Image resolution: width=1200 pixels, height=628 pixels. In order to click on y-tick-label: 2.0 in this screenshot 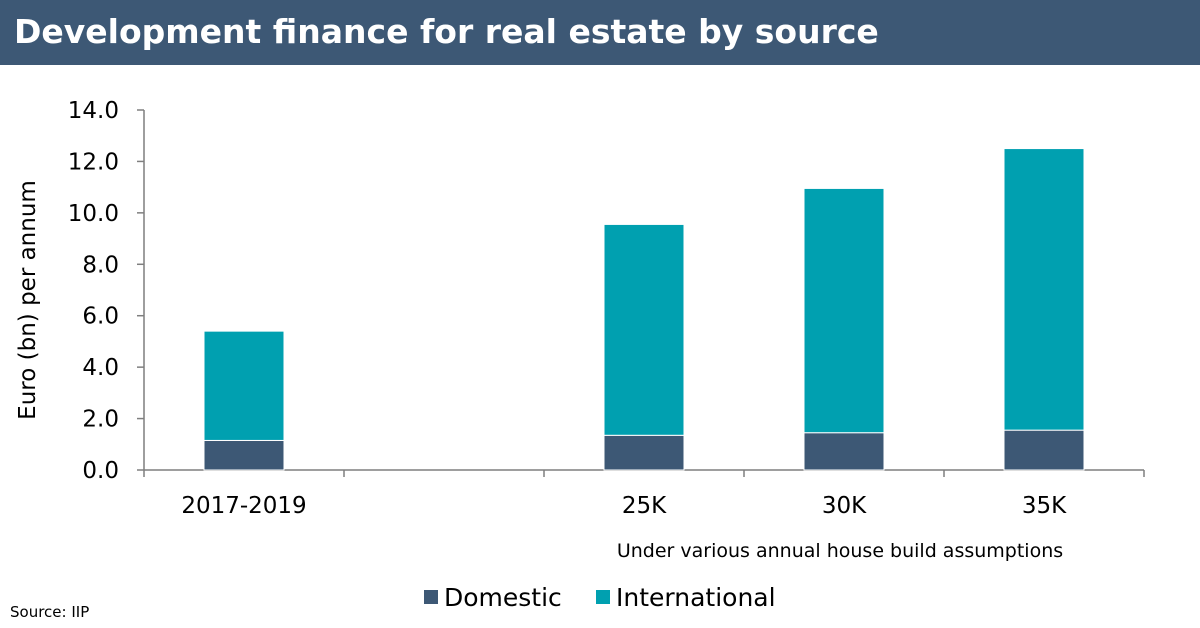, I will do `click(100, 420)`.